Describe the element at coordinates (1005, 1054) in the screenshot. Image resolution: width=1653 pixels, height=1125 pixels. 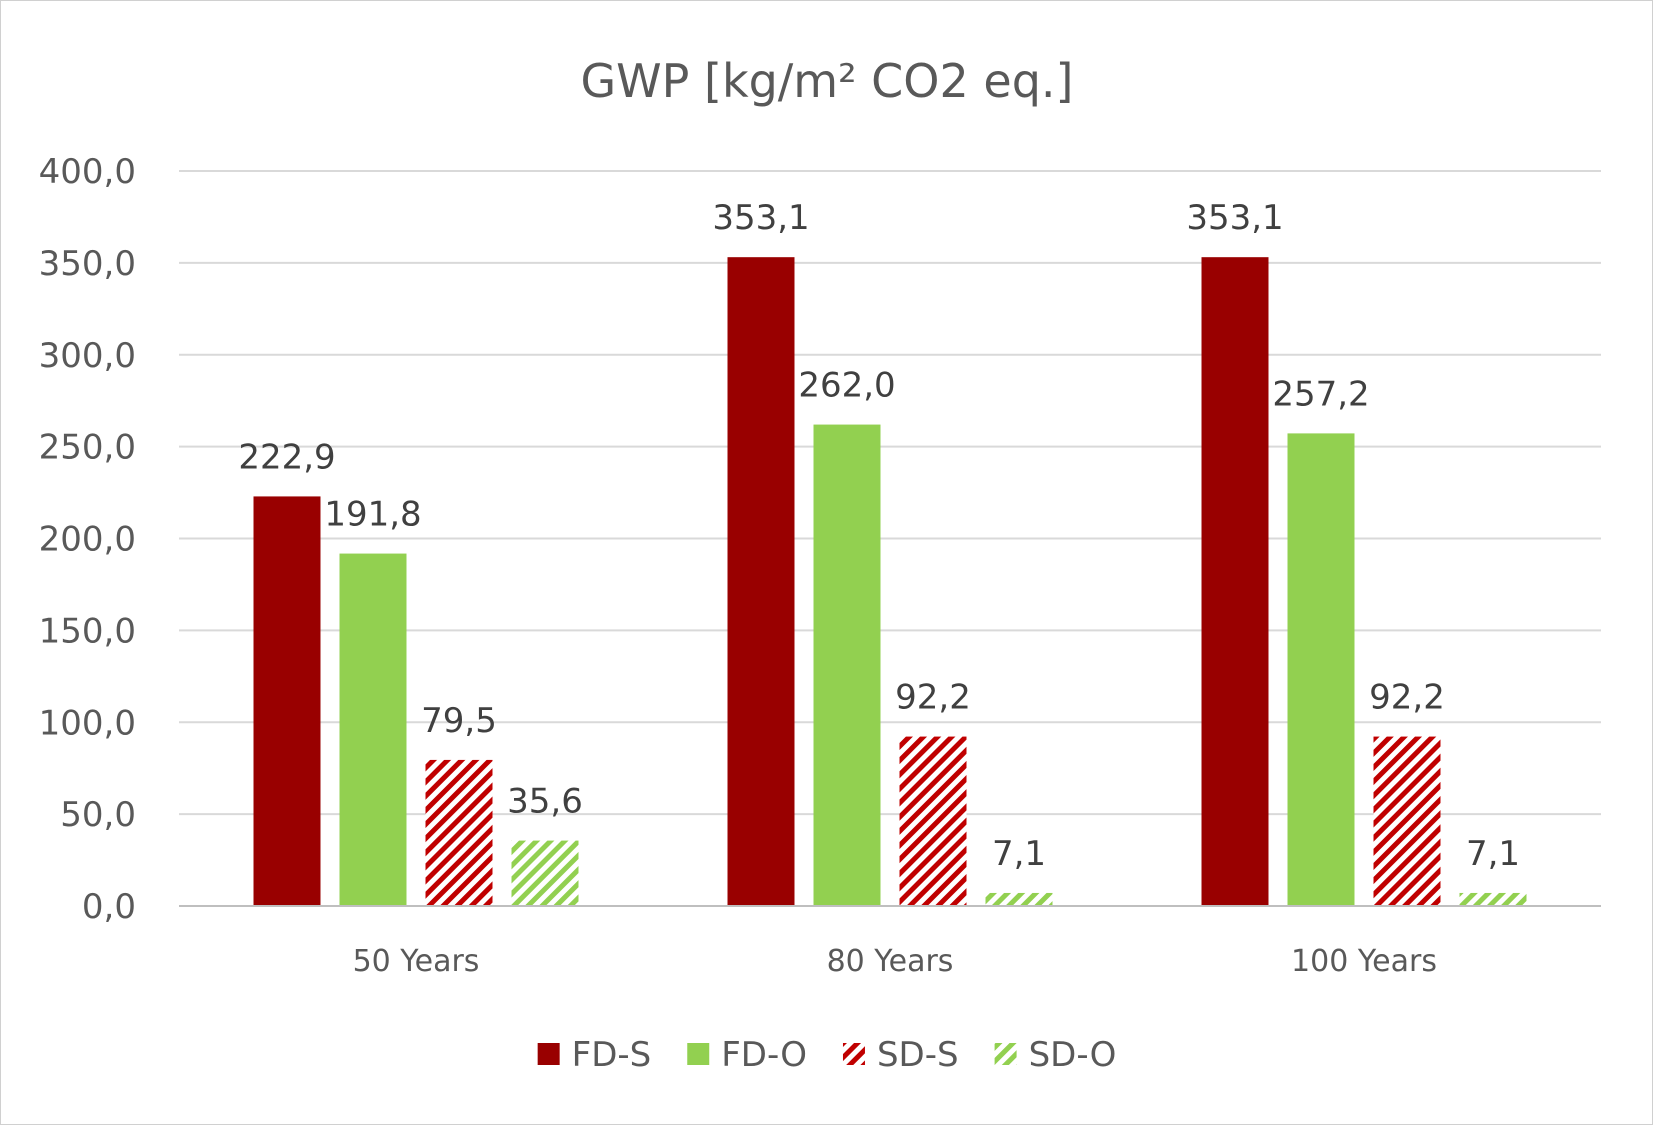
I see `legend-swatch-sd-o` at that location.